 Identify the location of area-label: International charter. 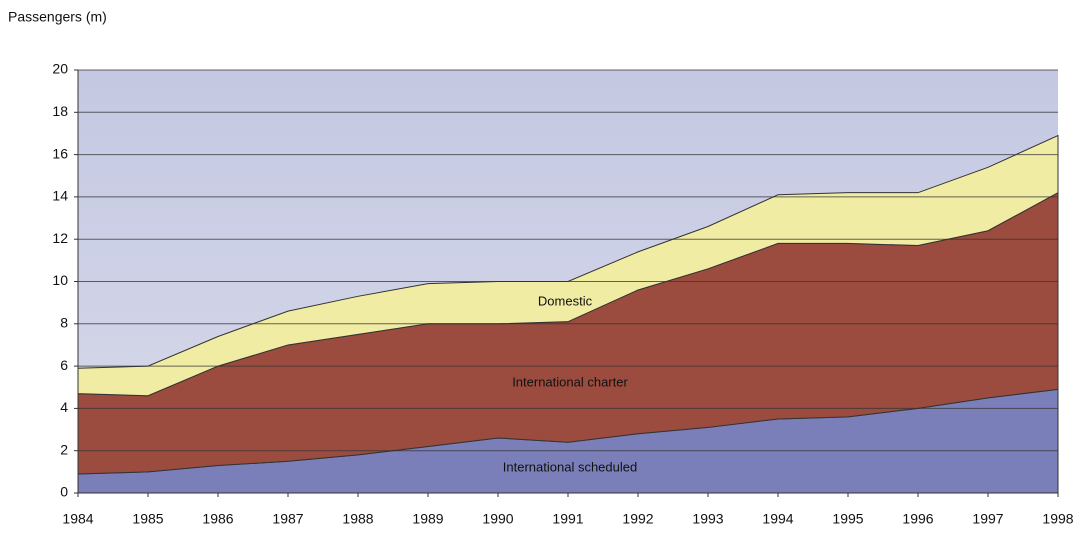
(570, 381).